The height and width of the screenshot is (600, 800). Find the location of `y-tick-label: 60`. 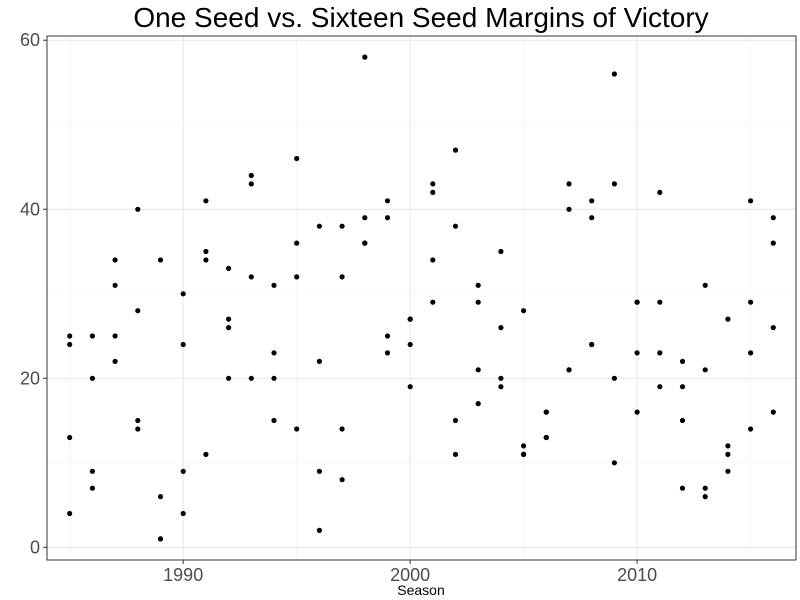

y-tick-label: 60 is located at coordinates (30, 40).